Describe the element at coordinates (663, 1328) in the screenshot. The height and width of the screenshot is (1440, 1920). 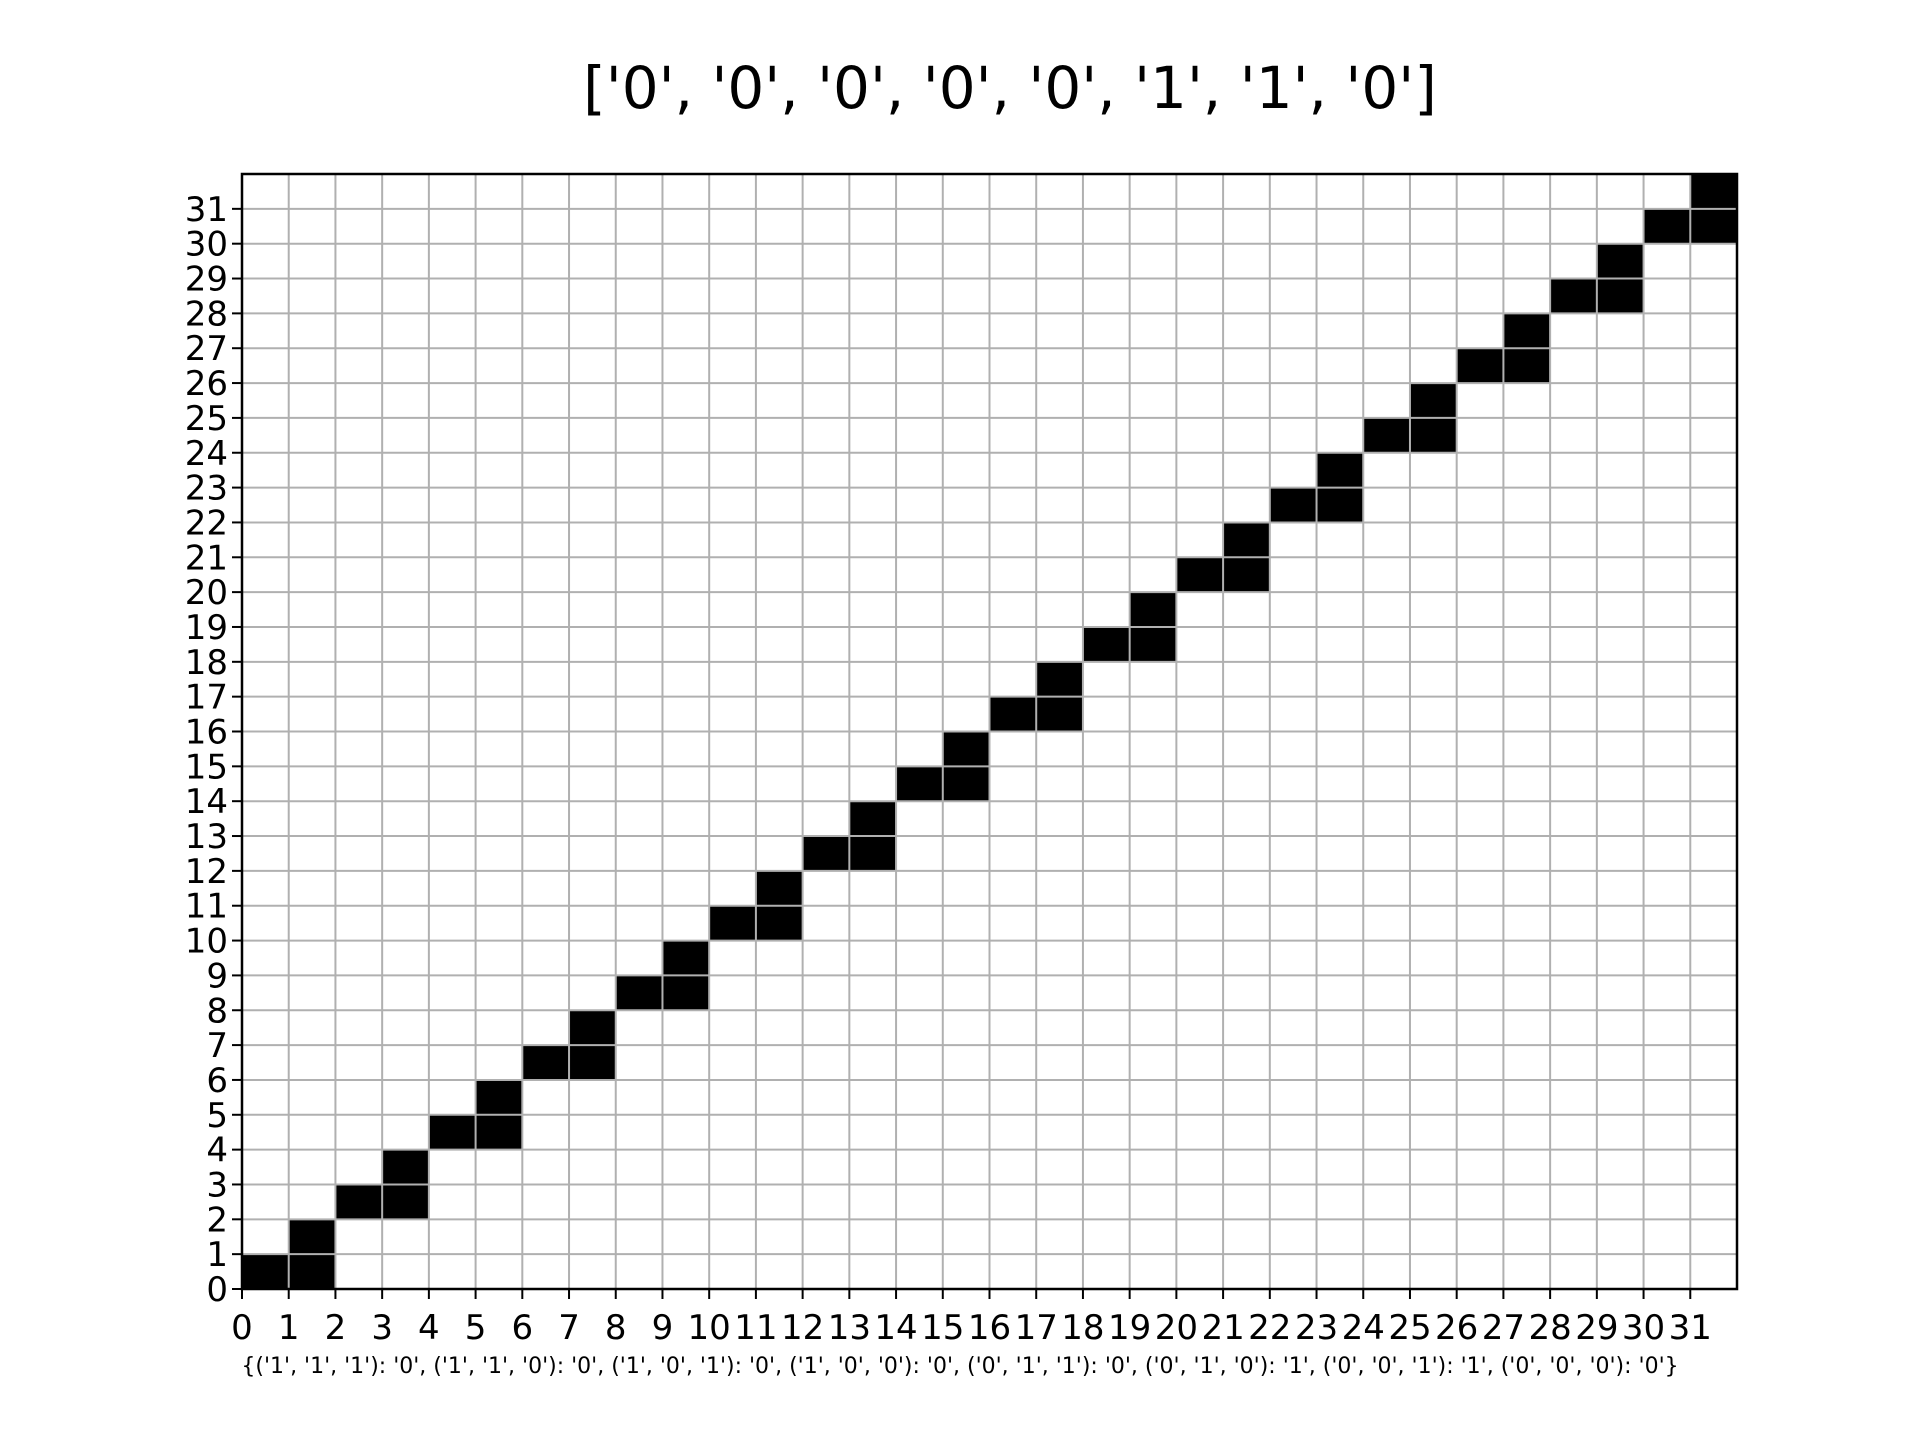
I see `x-tick-label: 9` at that location.